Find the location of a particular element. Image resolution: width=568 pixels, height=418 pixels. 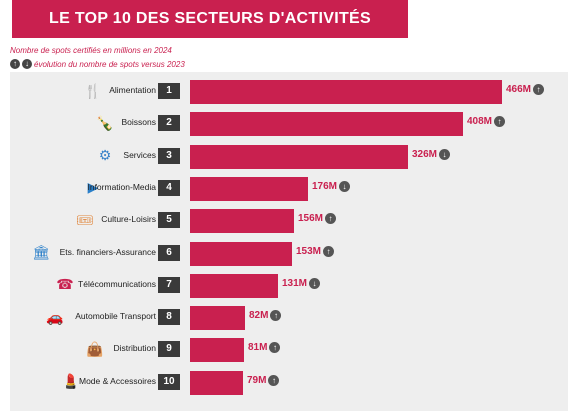

rank-badge: 1 is located at coordinates (169, 91).